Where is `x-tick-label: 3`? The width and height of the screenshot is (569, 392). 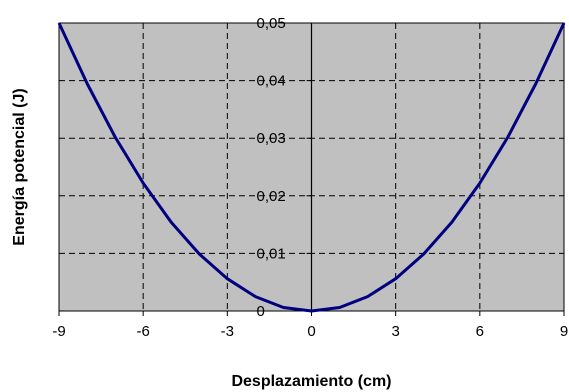
x-tick-label: 3 is located at coordinates (395, 331).